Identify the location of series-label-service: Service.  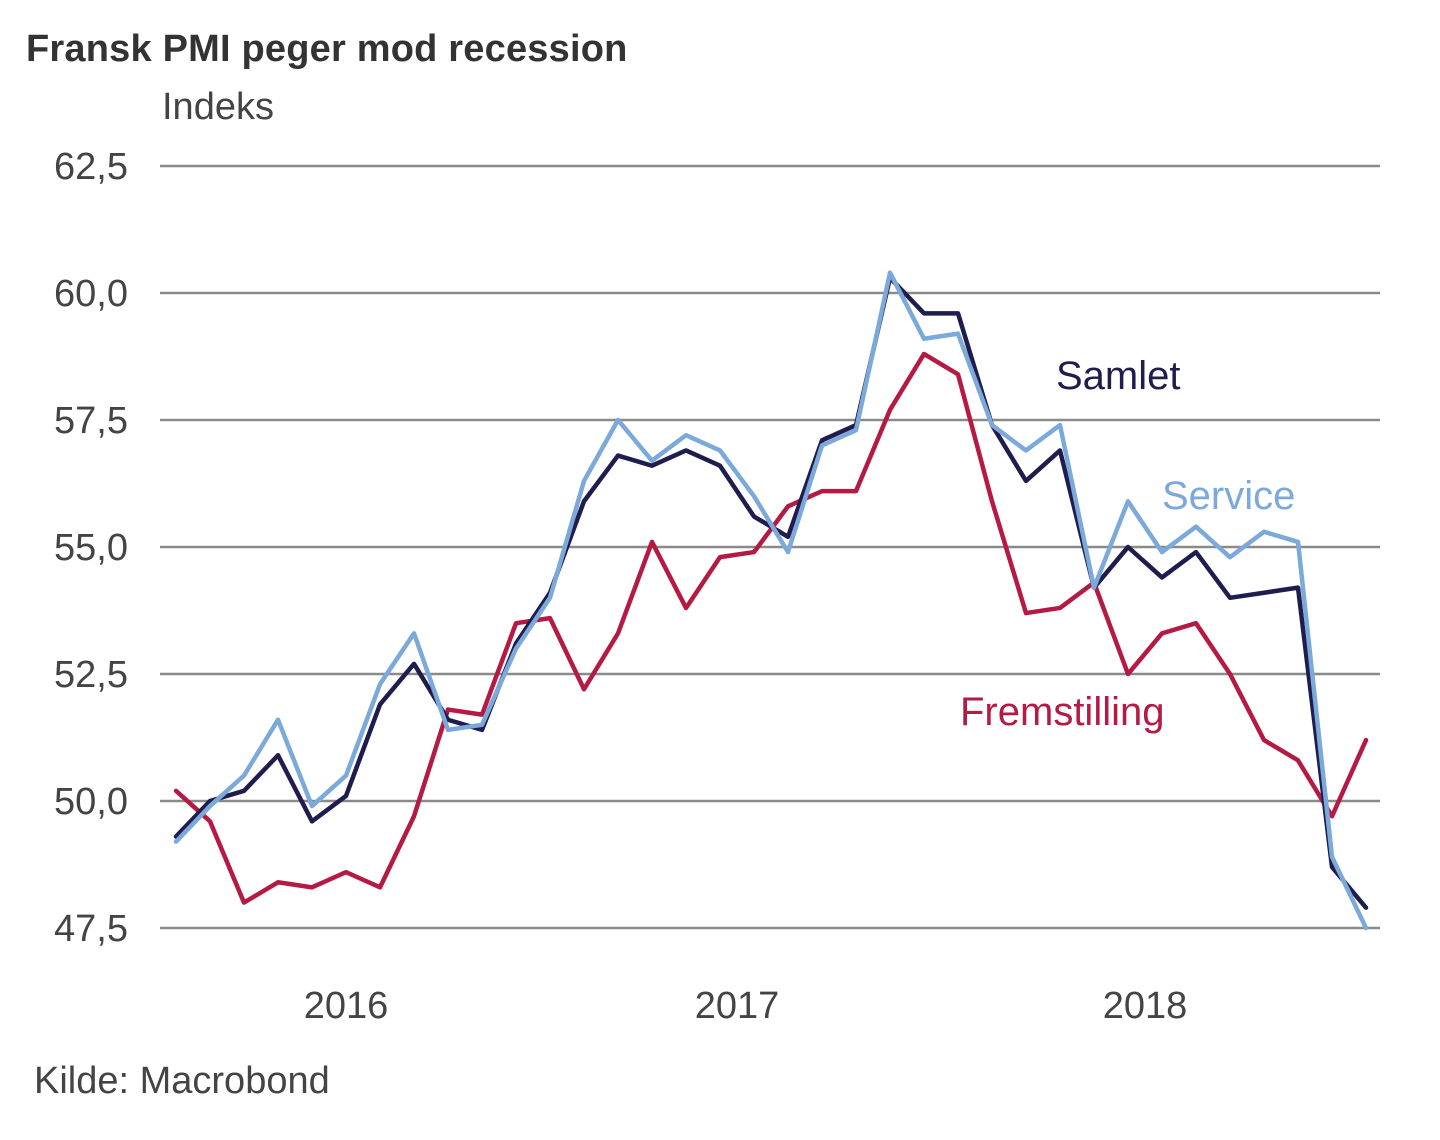
(1228, 496).